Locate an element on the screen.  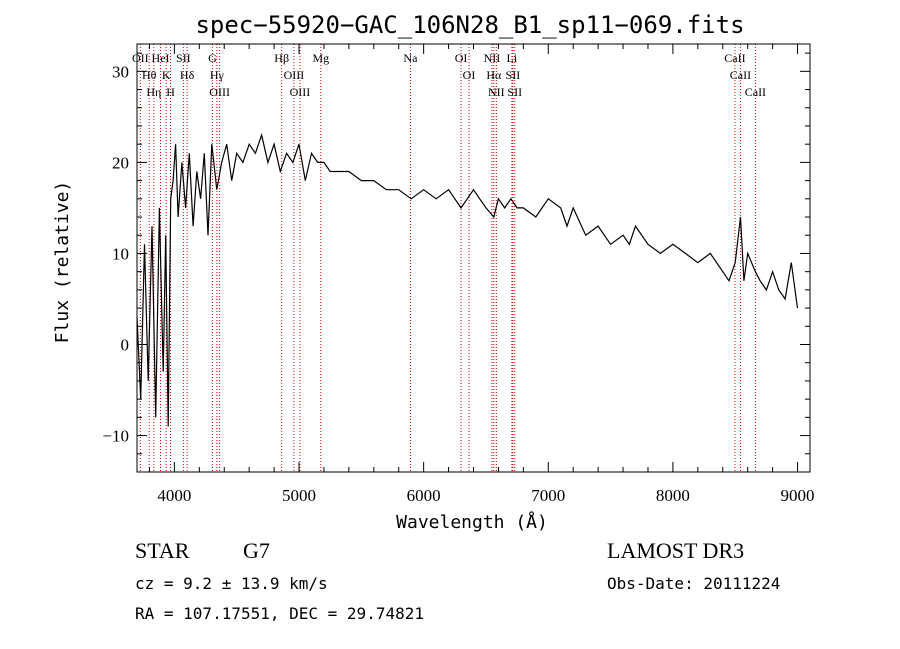
line-label-23: SII is located at coordinates (514, 92).